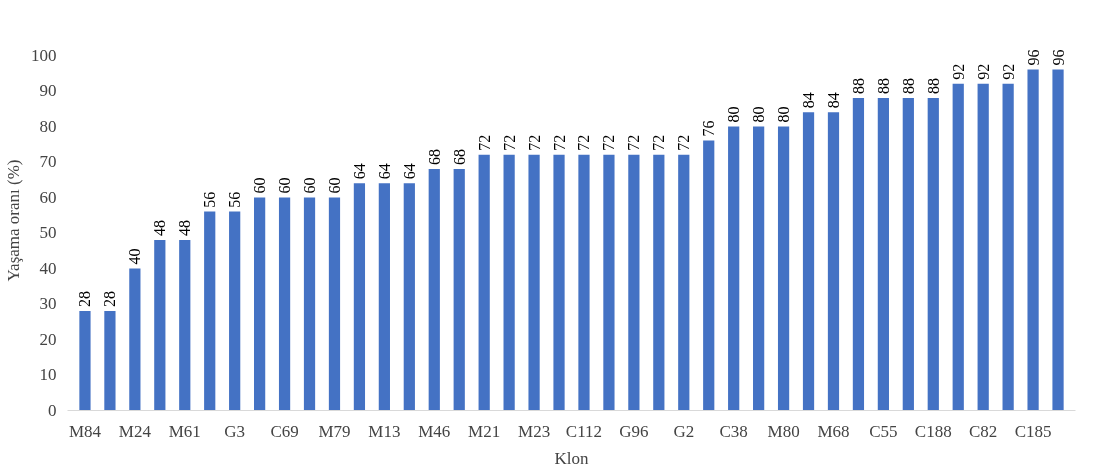 This screenshot has width=1101, height=473. Describe the element at coordinates (48, 197) in the screenshot. I see `y-tick-label: 60` at that location.